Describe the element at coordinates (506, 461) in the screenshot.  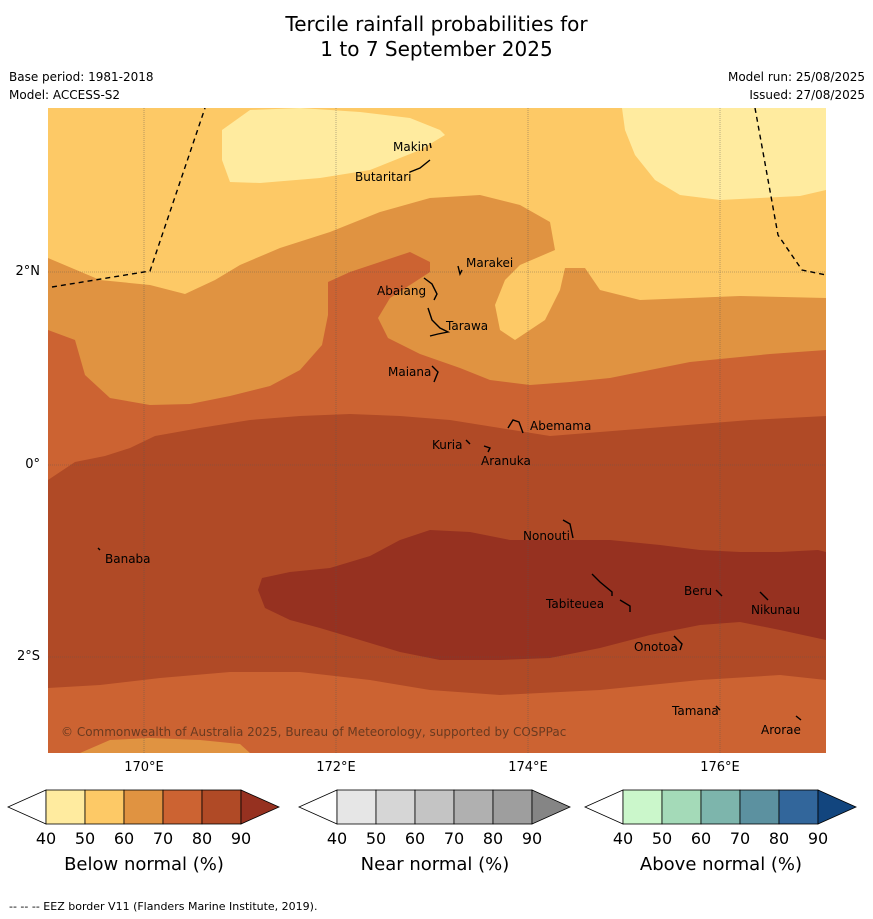
I see `label-aranuka: Aranuka` at that location.